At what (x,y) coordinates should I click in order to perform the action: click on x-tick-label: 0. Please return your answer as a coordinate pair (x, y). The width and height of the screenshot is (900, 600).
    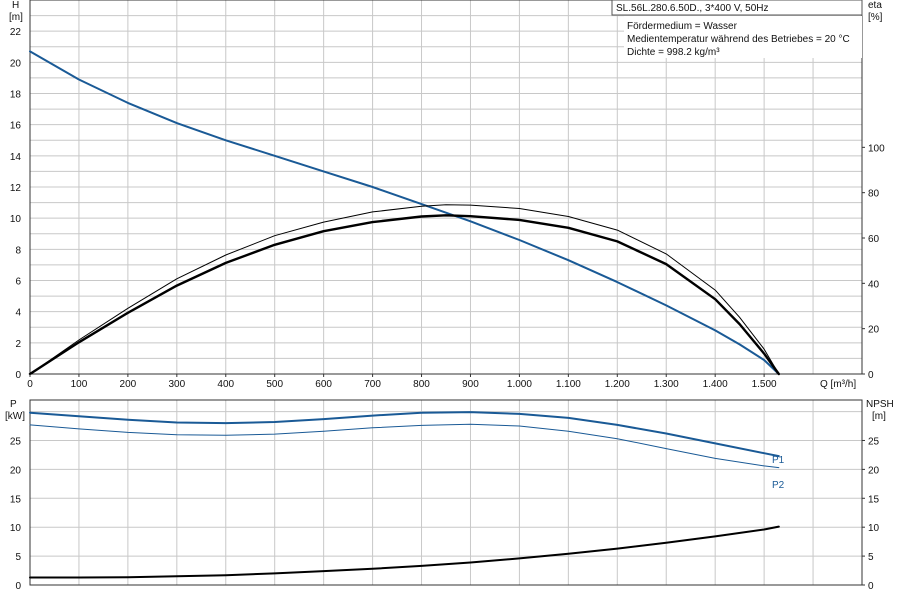
    Looking at the image, I should click on (30, 384).